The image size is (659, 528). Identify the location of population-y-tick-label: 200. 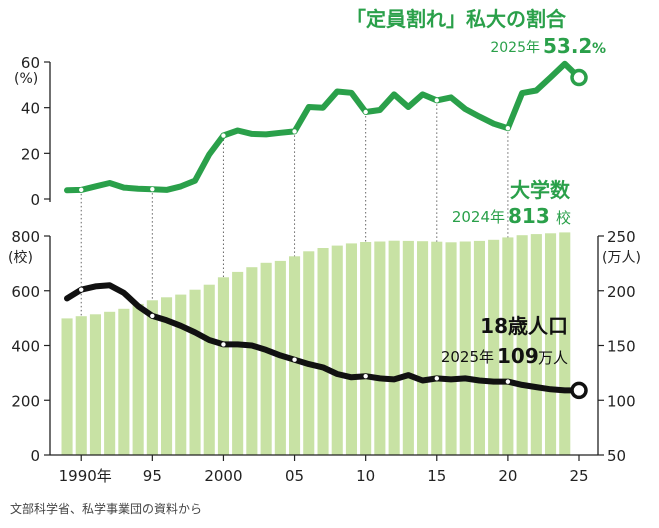
(621, 292).